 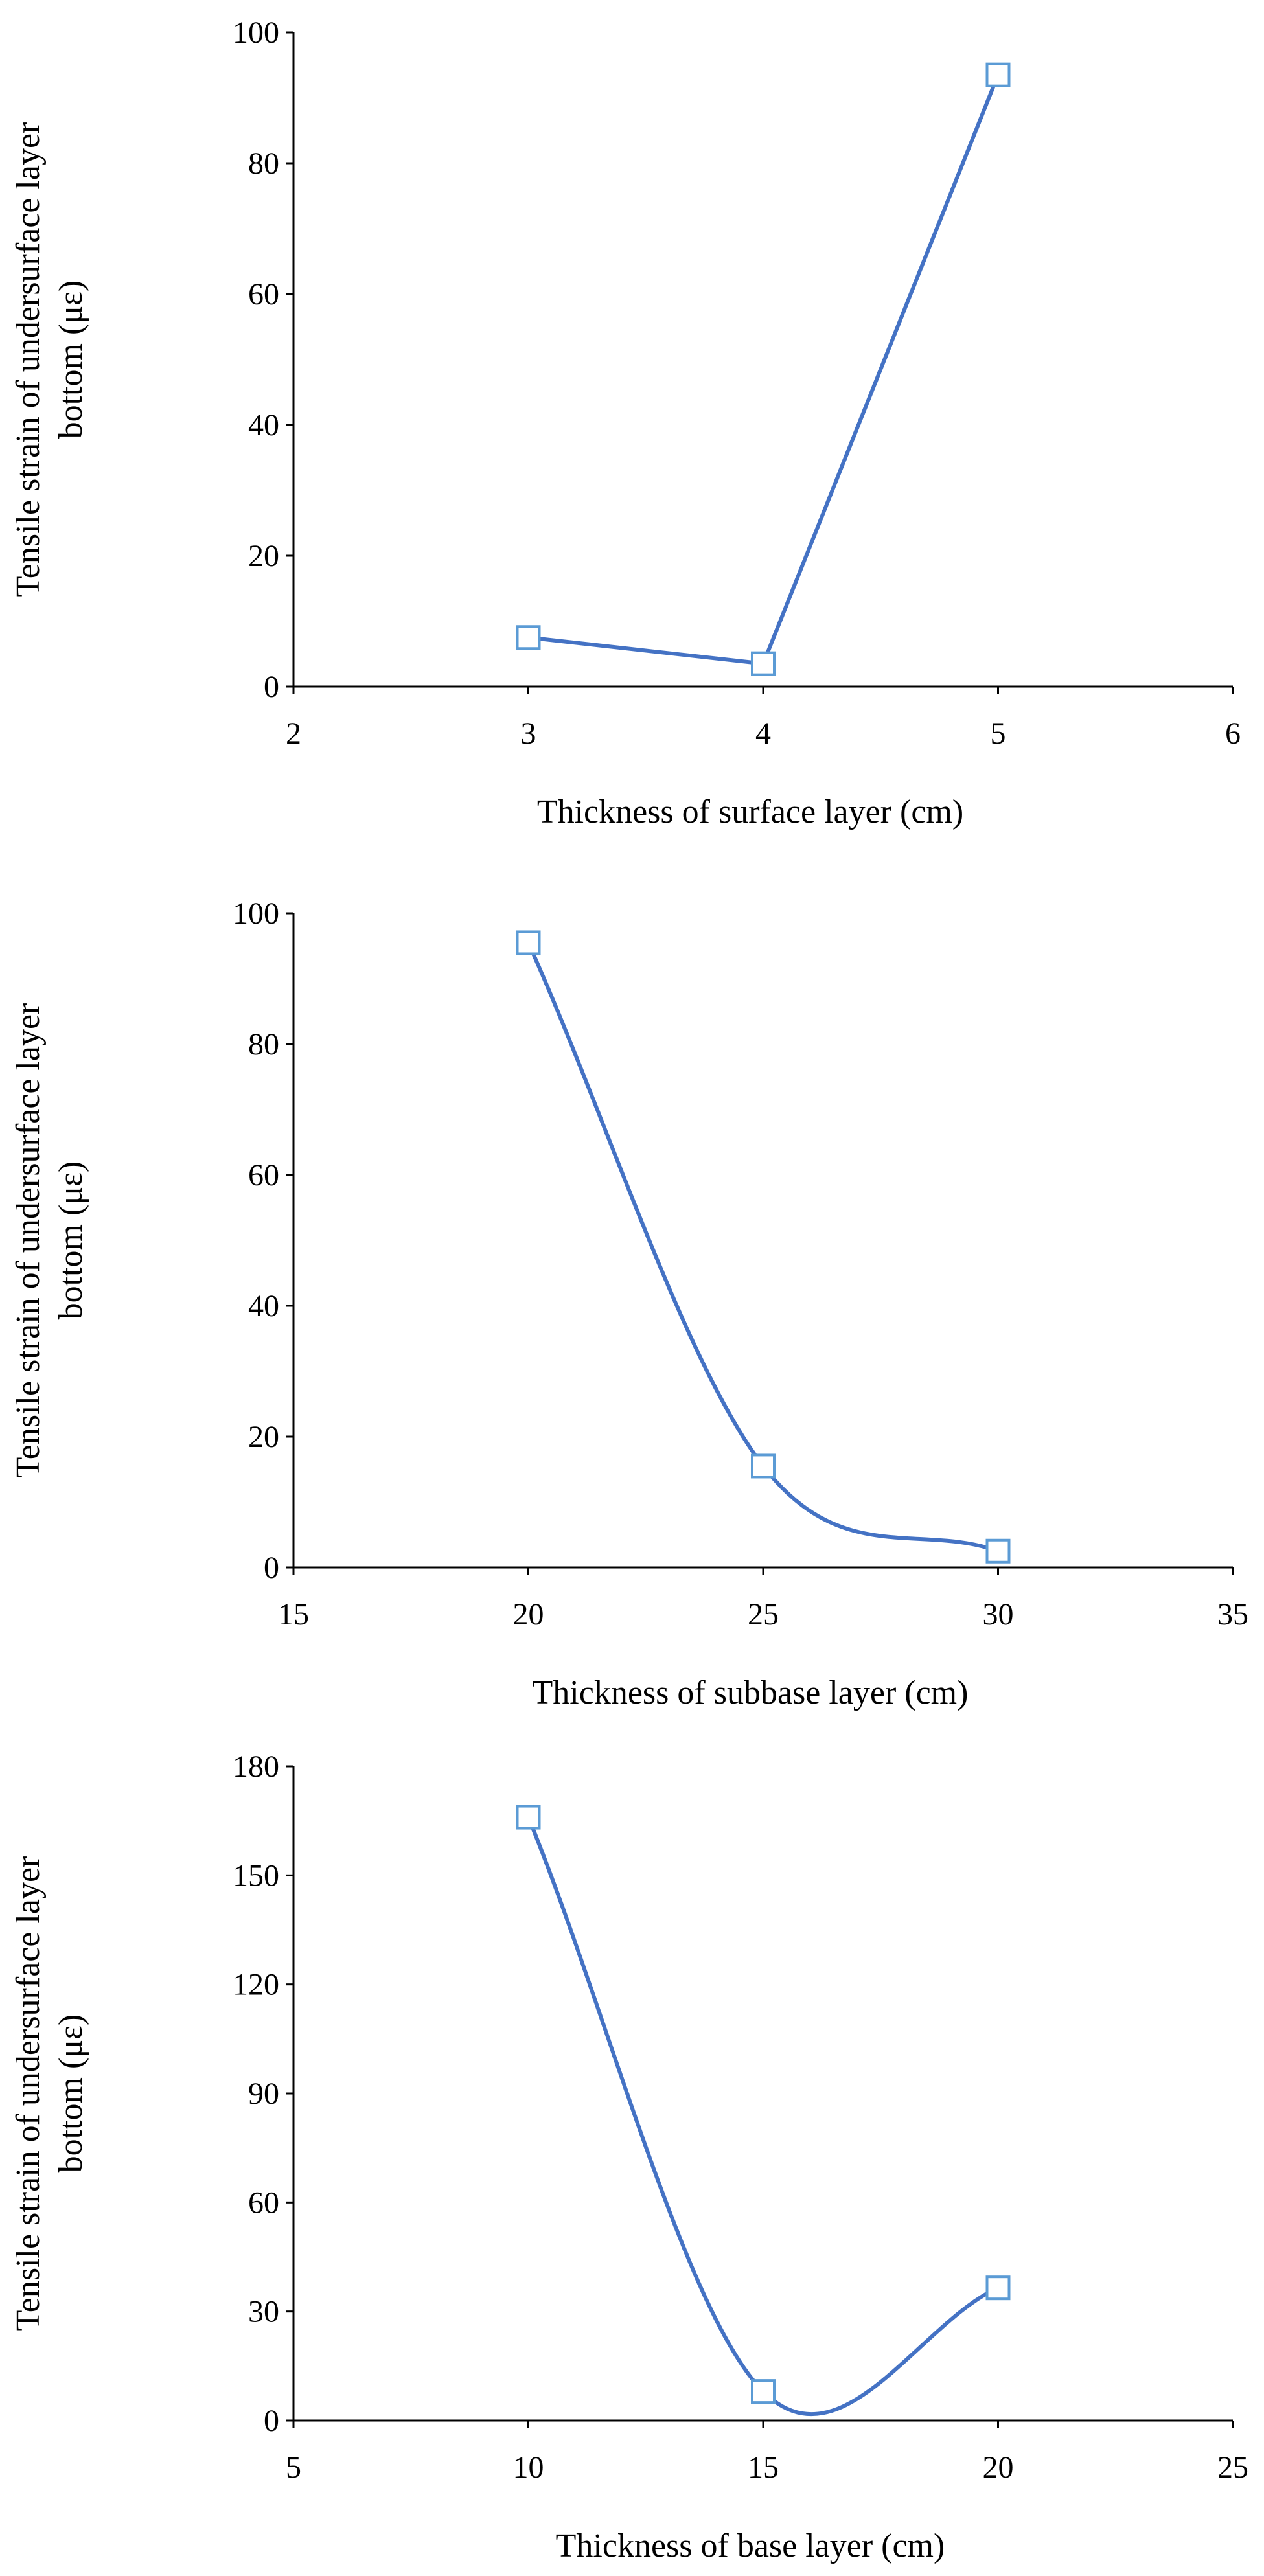 What do you see at coordinates (750, 811) in the screenshot?
I see `x-axis-title: Thickness of surface layer (cm)` at bounding box center [750, 811].